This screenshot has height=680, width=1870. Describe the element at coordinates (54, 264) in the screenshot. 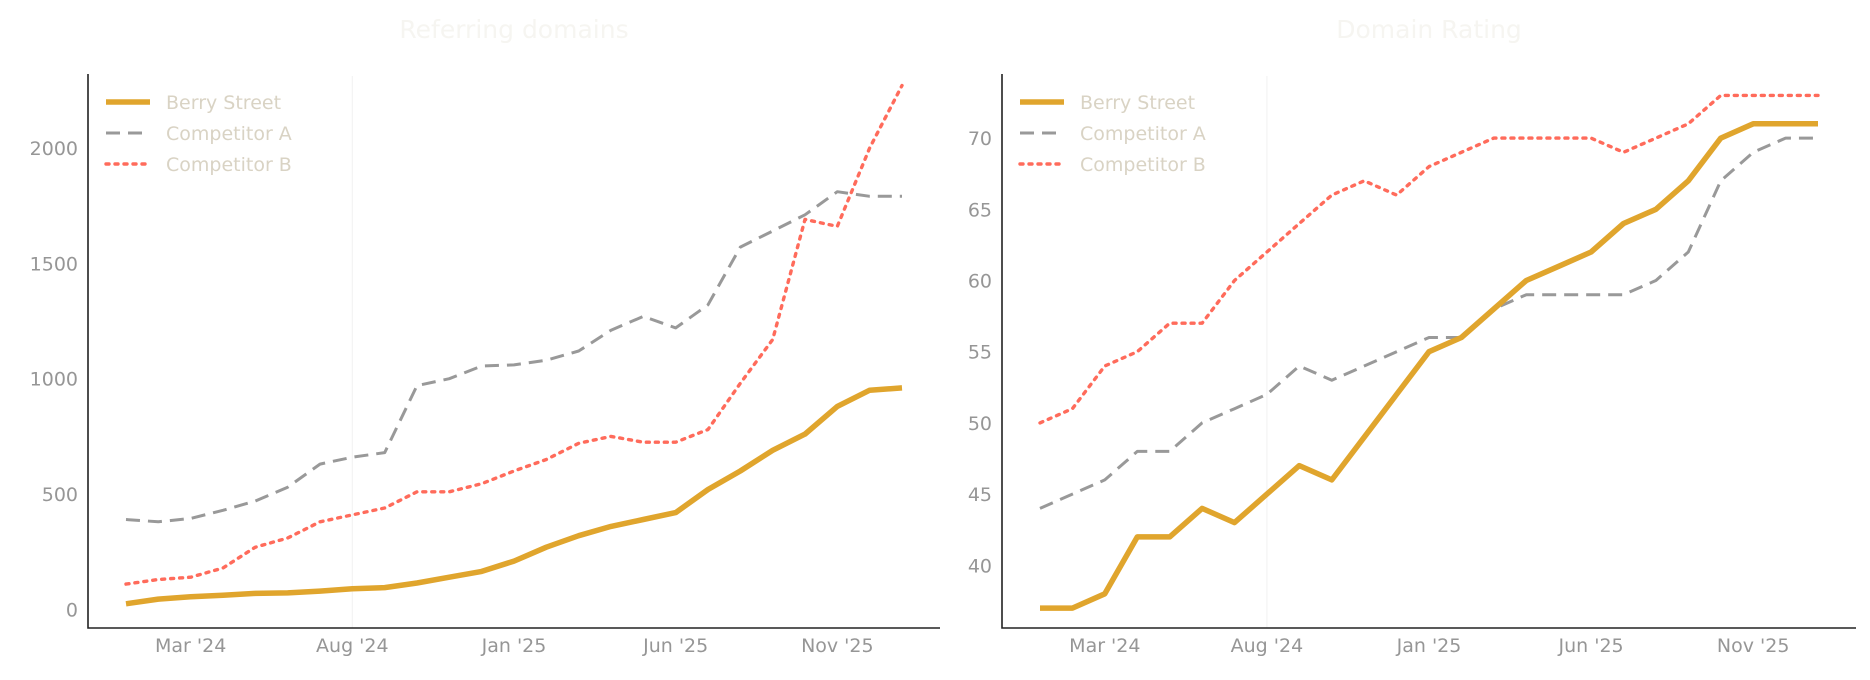

I see `y-tick-label: 1500` at that location.